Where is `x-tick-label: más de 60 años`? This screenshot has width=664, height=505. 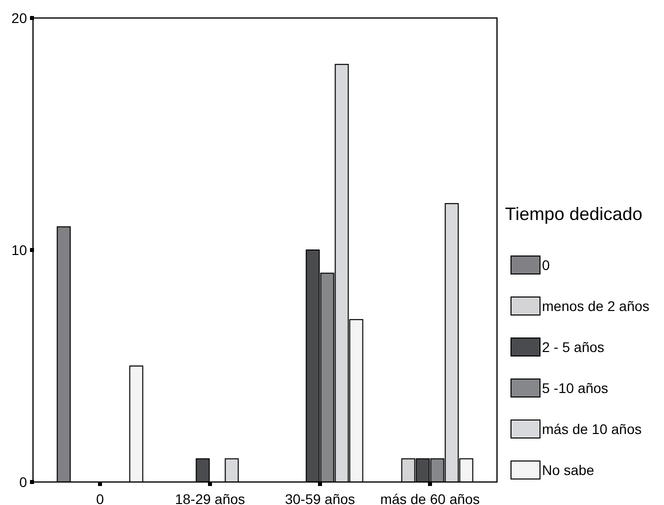 x-tick-label: más de 60 años is located at coordinates (430, 498).